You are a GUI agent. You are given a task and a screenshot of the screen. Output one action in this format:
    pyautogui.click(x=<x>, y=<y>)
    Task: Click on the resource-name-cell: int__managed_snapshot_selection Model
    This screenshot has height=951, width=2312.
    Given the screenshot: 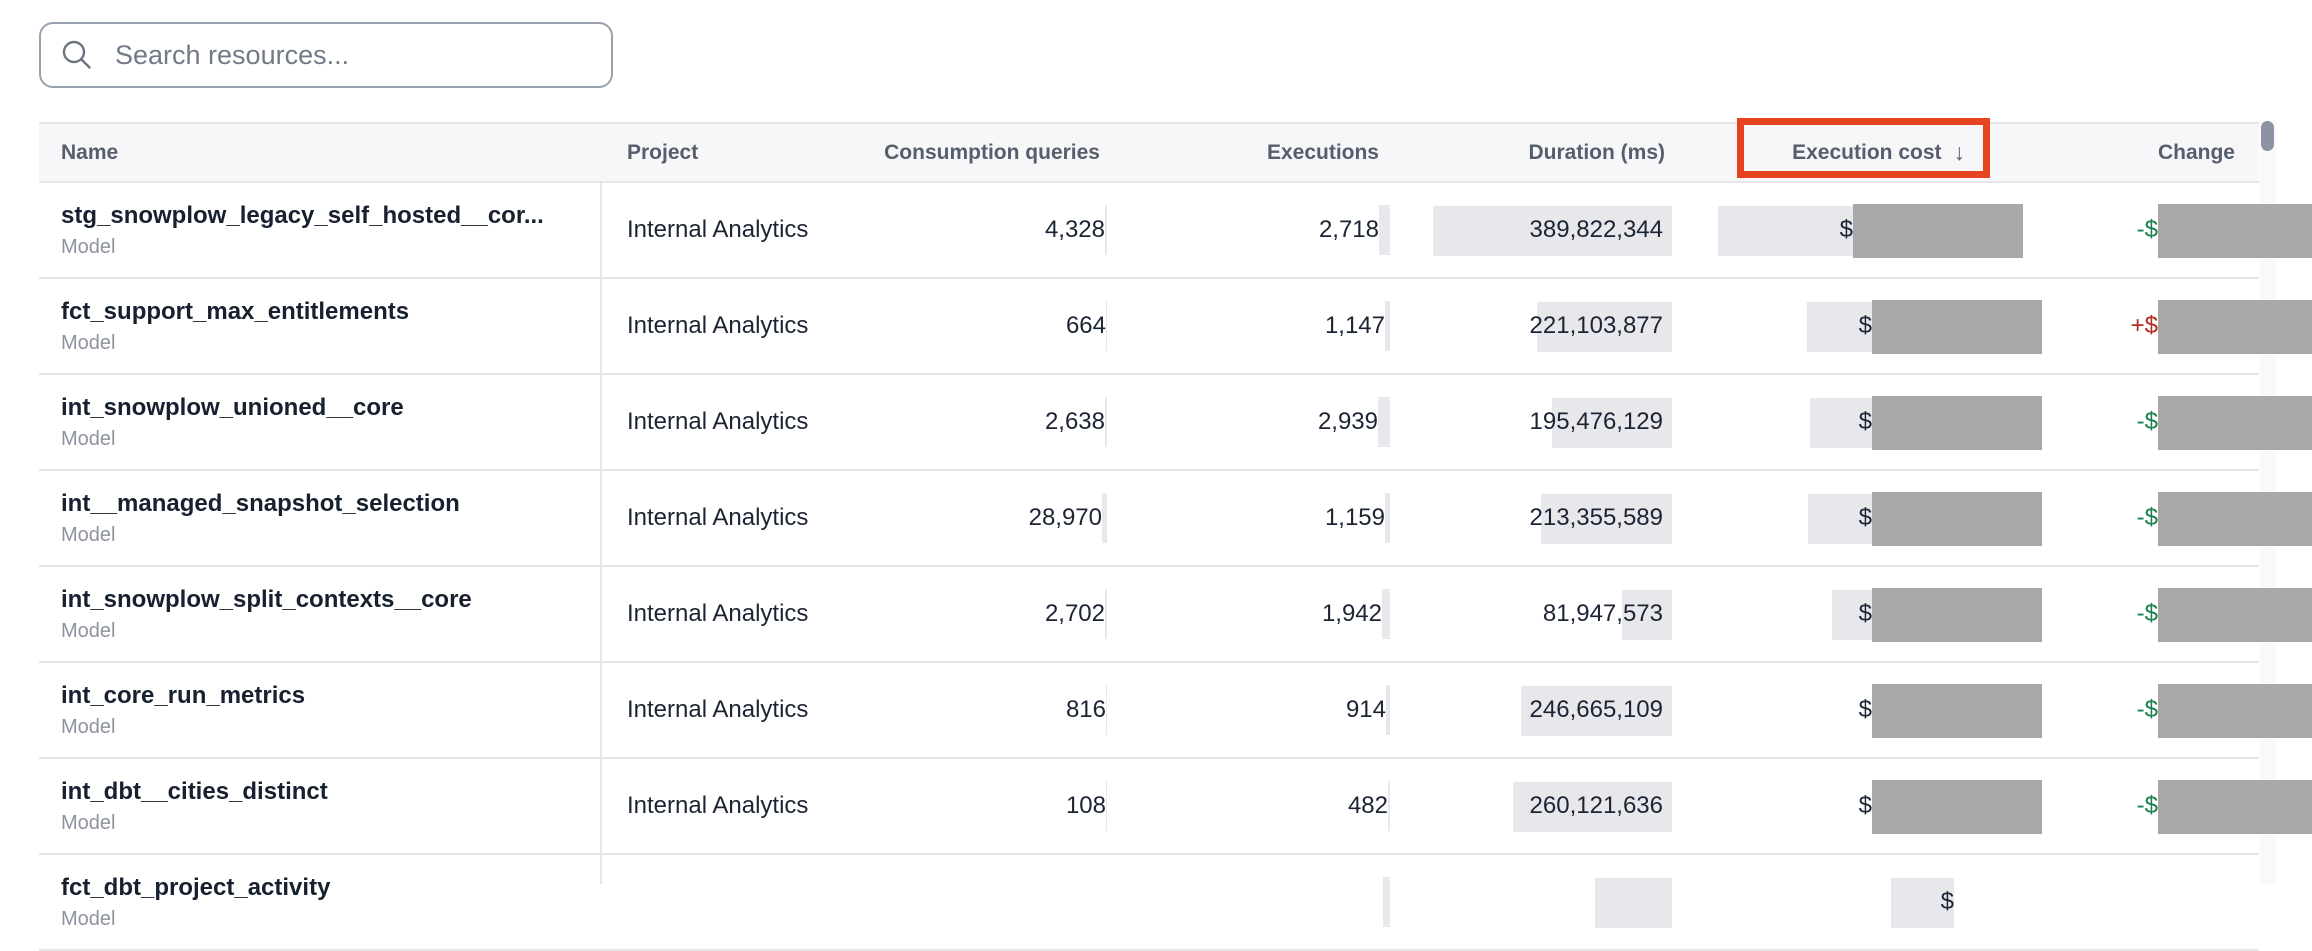 What is the action you would take?
    pyautogui.click(x=260, y=518)
    